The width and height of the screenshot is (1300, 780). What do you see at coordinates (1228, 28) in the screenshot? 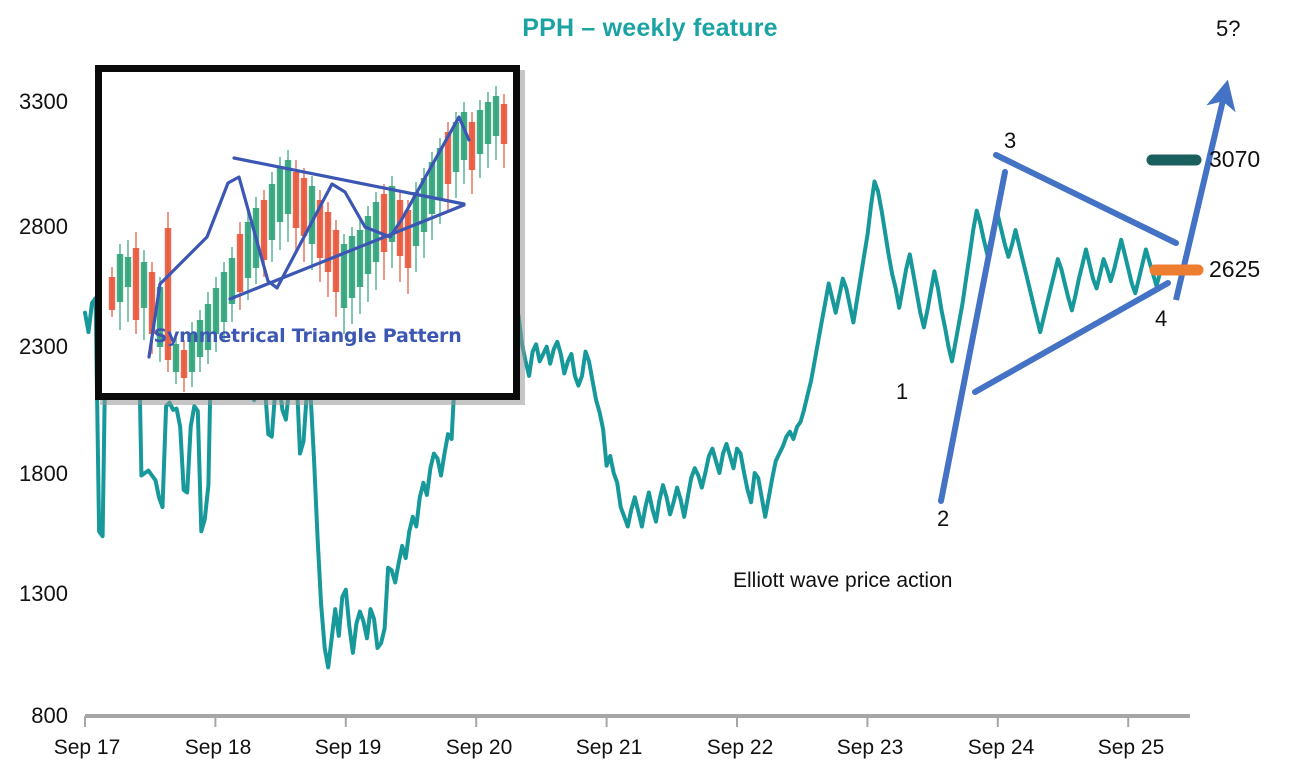
I see `wave-label-5: 5?` at bounding box center [1228, 28].